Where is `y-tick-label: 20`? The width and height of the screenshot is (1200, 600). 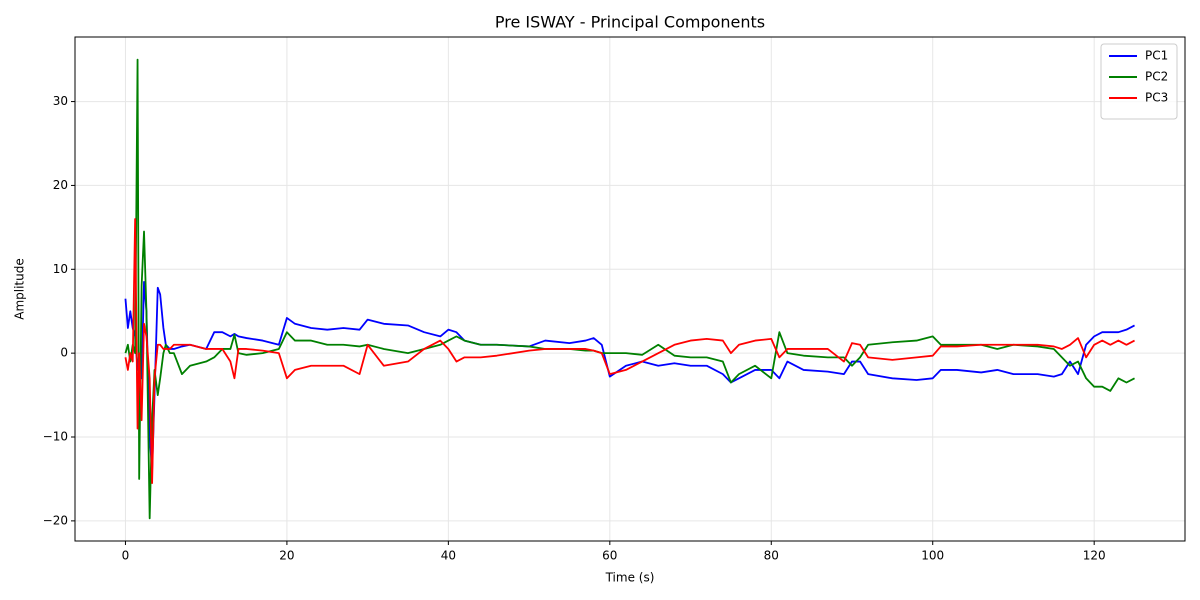
y-tick-label: 20 is located at coordinates (60, 185).